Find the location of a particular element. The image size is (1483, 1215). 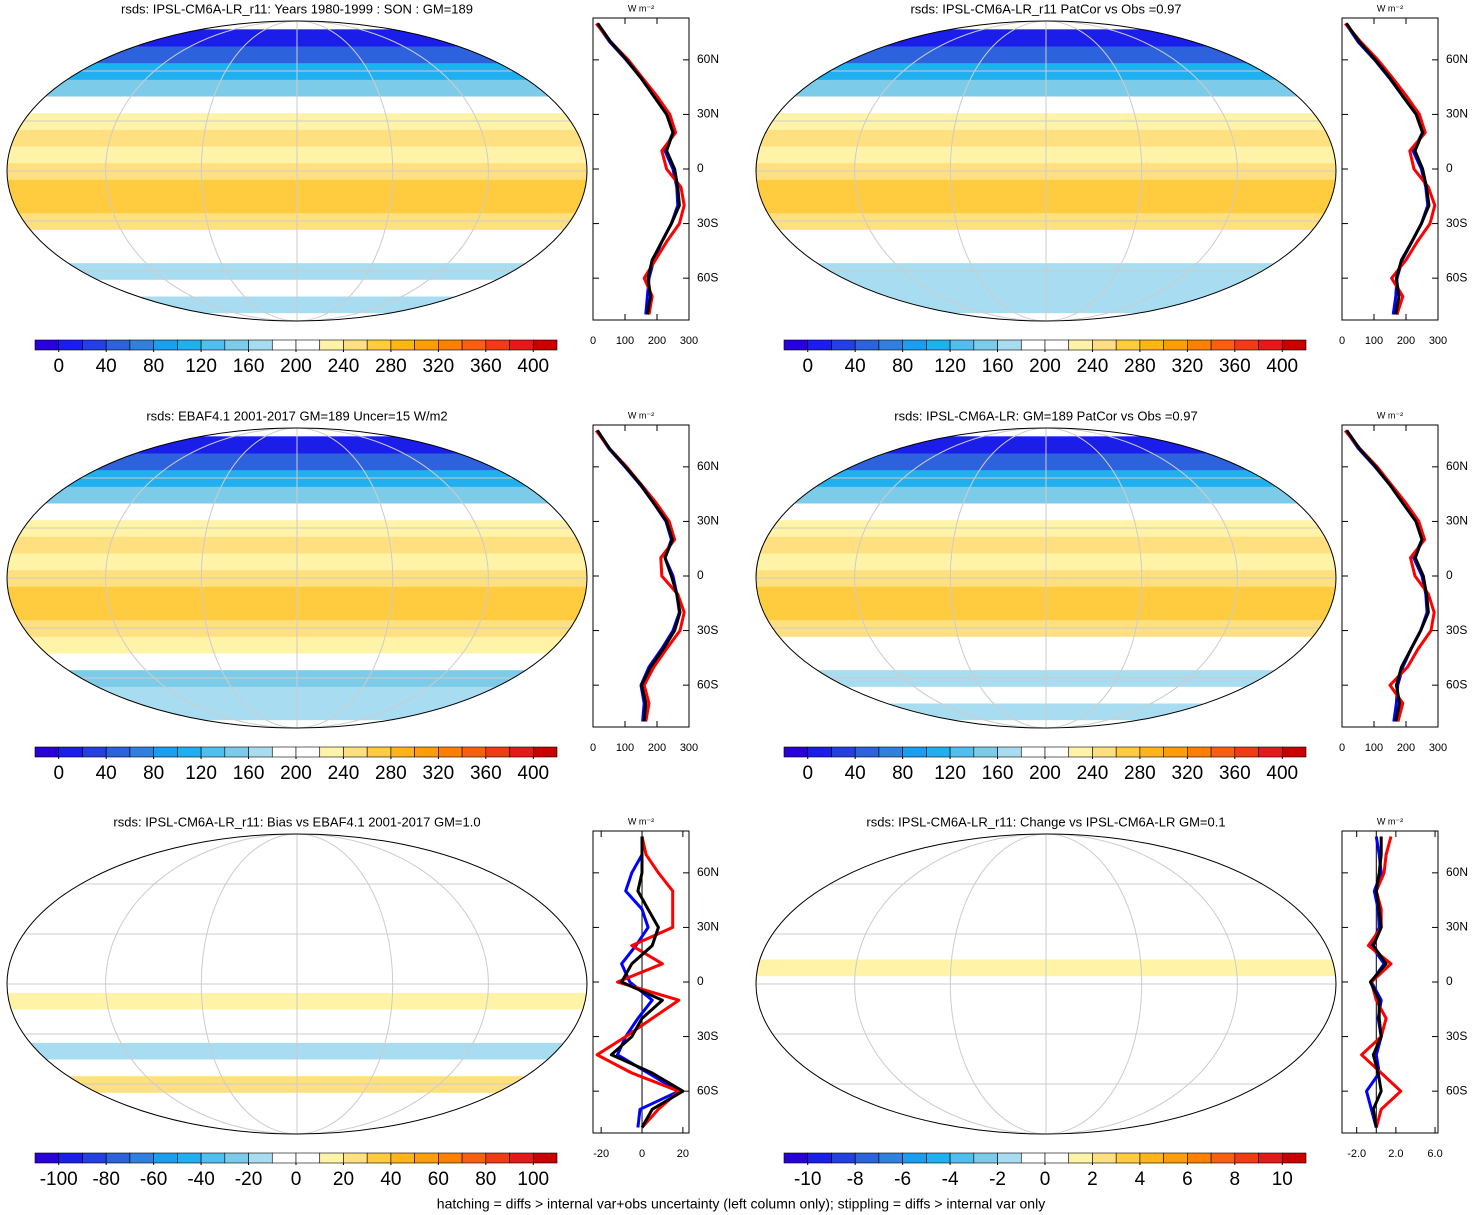

colorbar-tick-label: 2 is located at coordinates (1092, 1179).